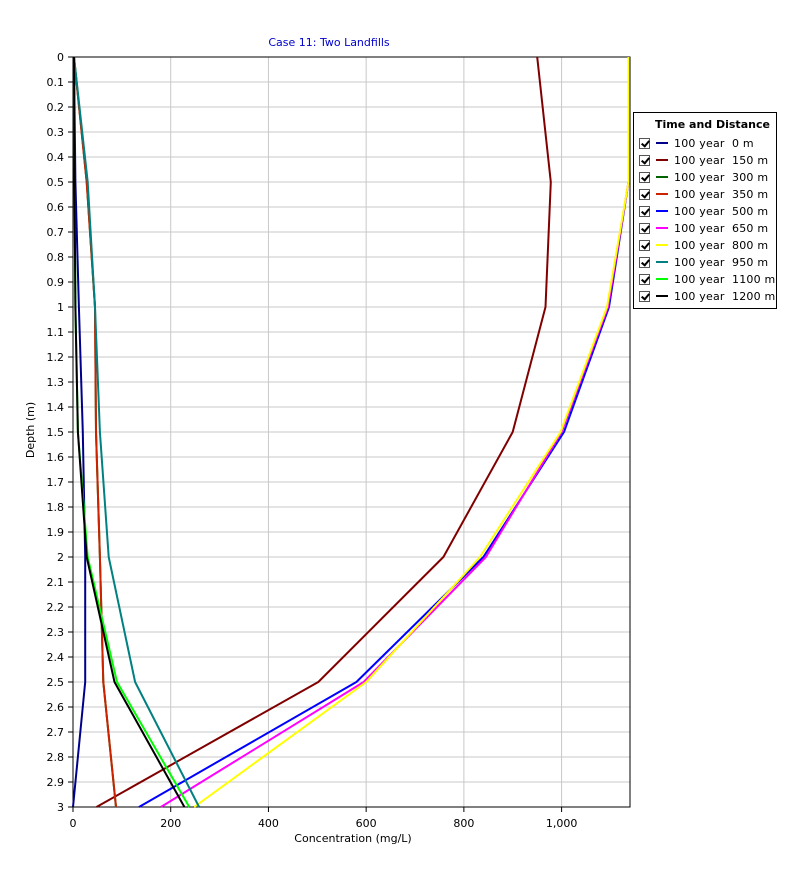 This screenshot has width=804, height=881. What do you see at coordinates (56, 632) in the screenshot?
I see `y-tick-label: 2.3` at bounding box center [56, 632].